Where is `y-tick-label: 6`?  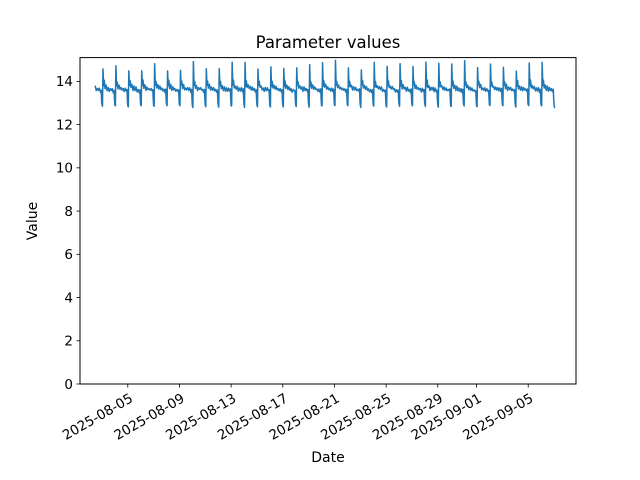 y-tick-label: 6 is located at coordinates (68, 255).